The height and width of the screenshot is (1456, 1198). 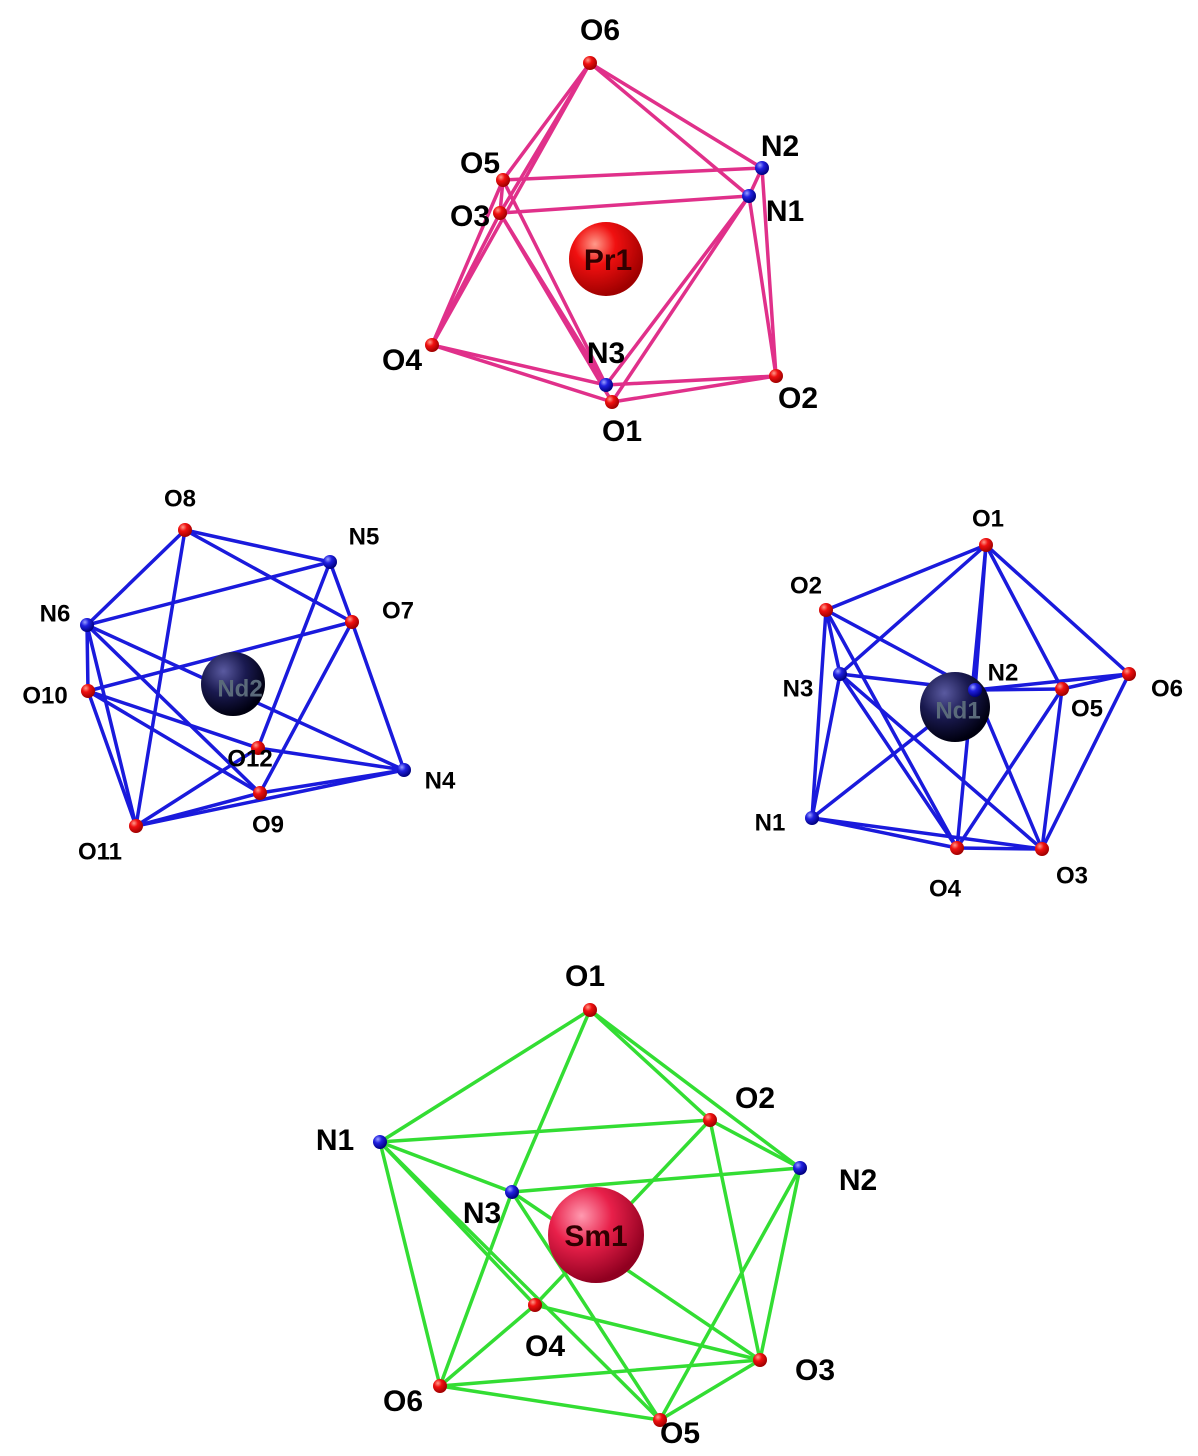 I want to click on central-atom-label: Nd1, so click(x=957, y=710).